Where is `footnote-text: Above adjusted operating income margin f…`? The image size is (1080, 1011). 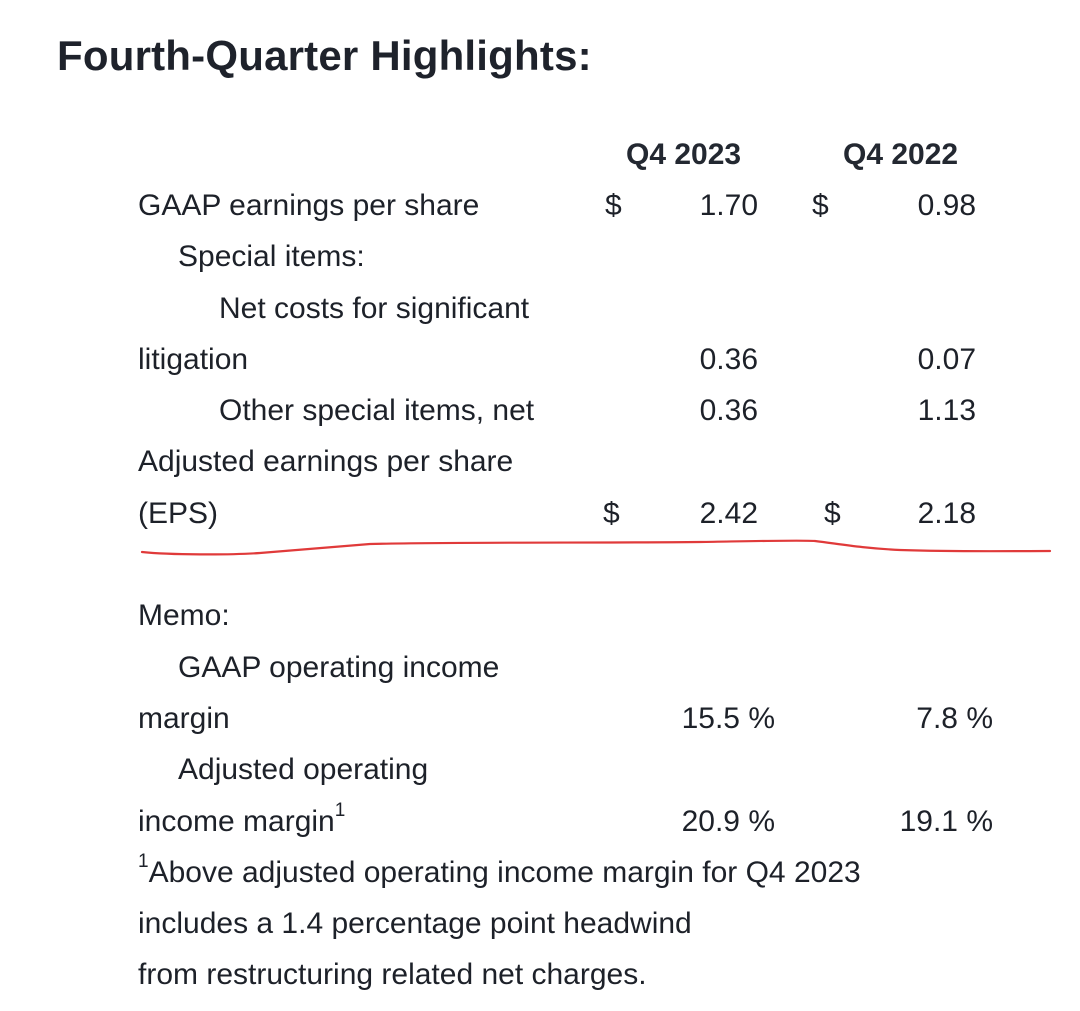 footnote-text: Above adjusted operating income margin f… is located at coordinates (504, 872).